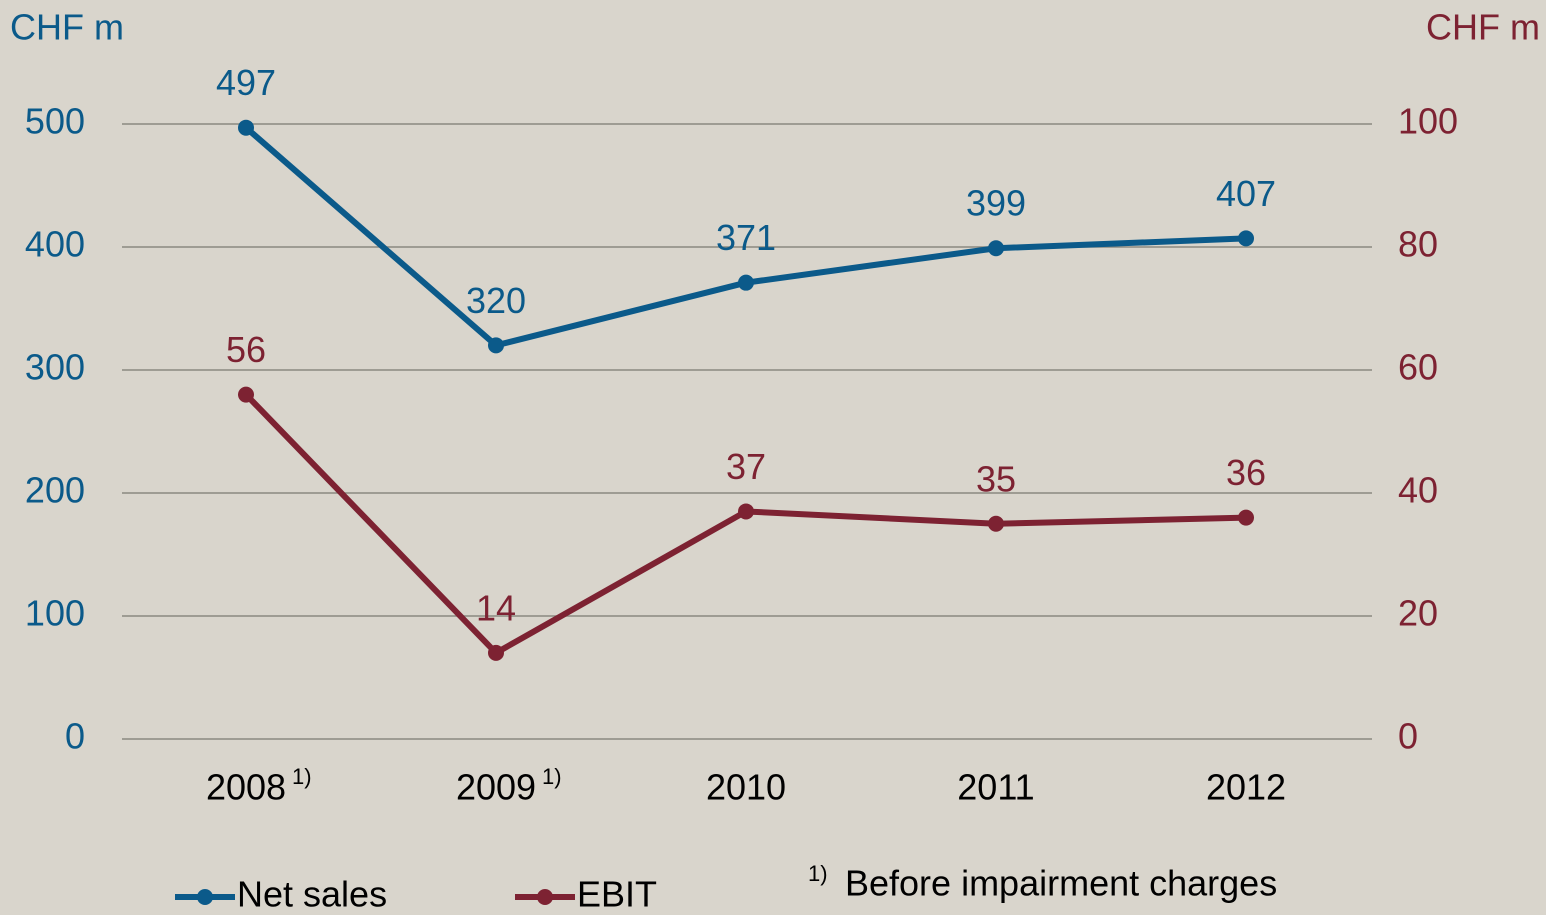  Describe the element at coordinates (1418, 490) in the screenshot. I see `y2-tick-label: 40` at that location.